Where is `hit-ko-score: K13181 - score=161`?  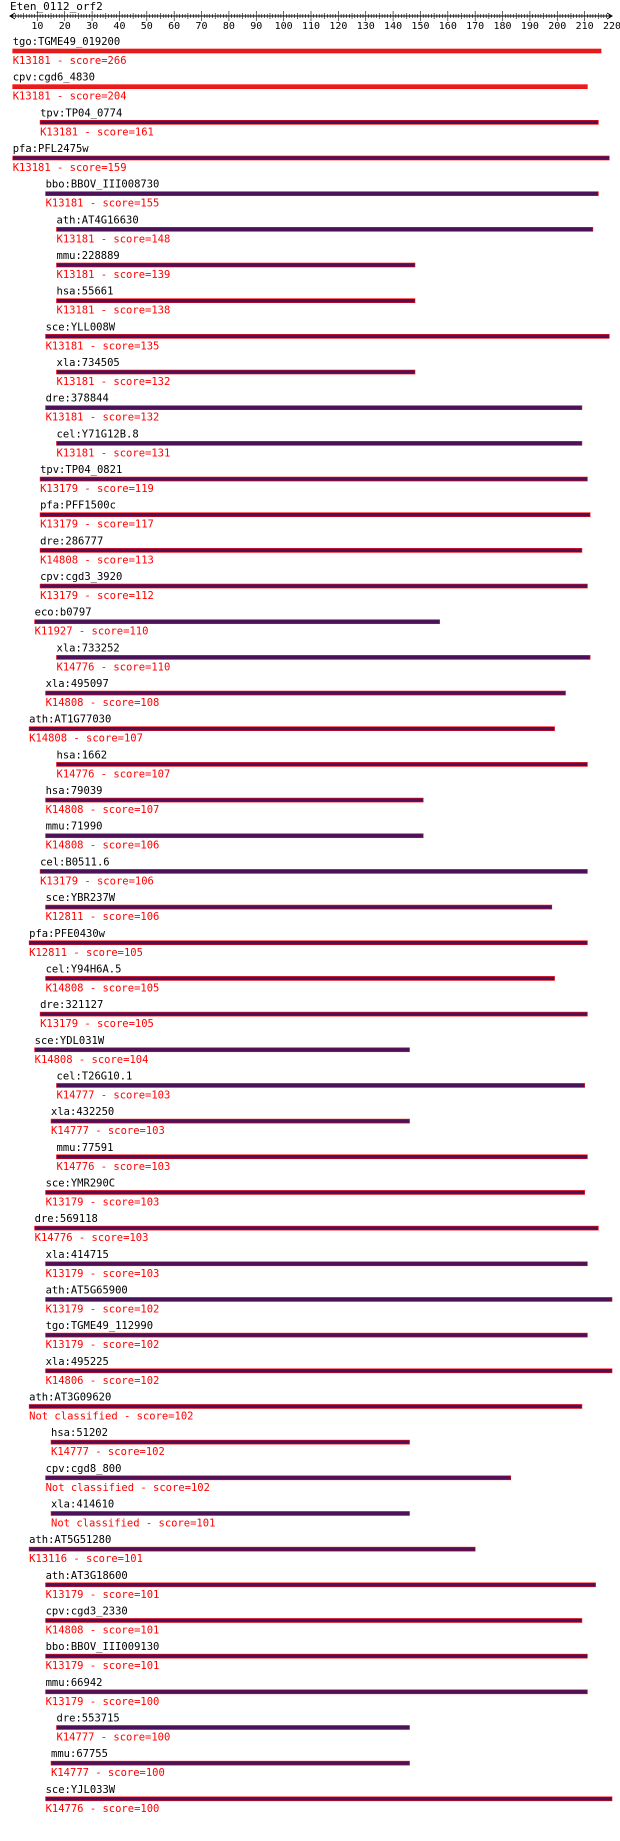 hit-ko-score: K13181 - score=161 is located at coordinates (97, 132).